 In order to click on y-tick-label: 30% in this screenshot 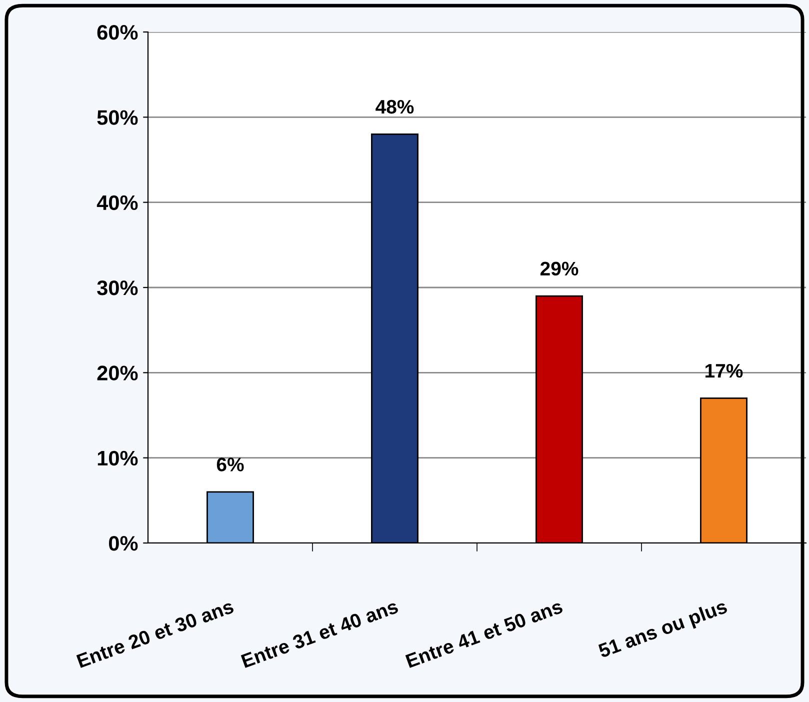, I will do `click(117, 288)`.